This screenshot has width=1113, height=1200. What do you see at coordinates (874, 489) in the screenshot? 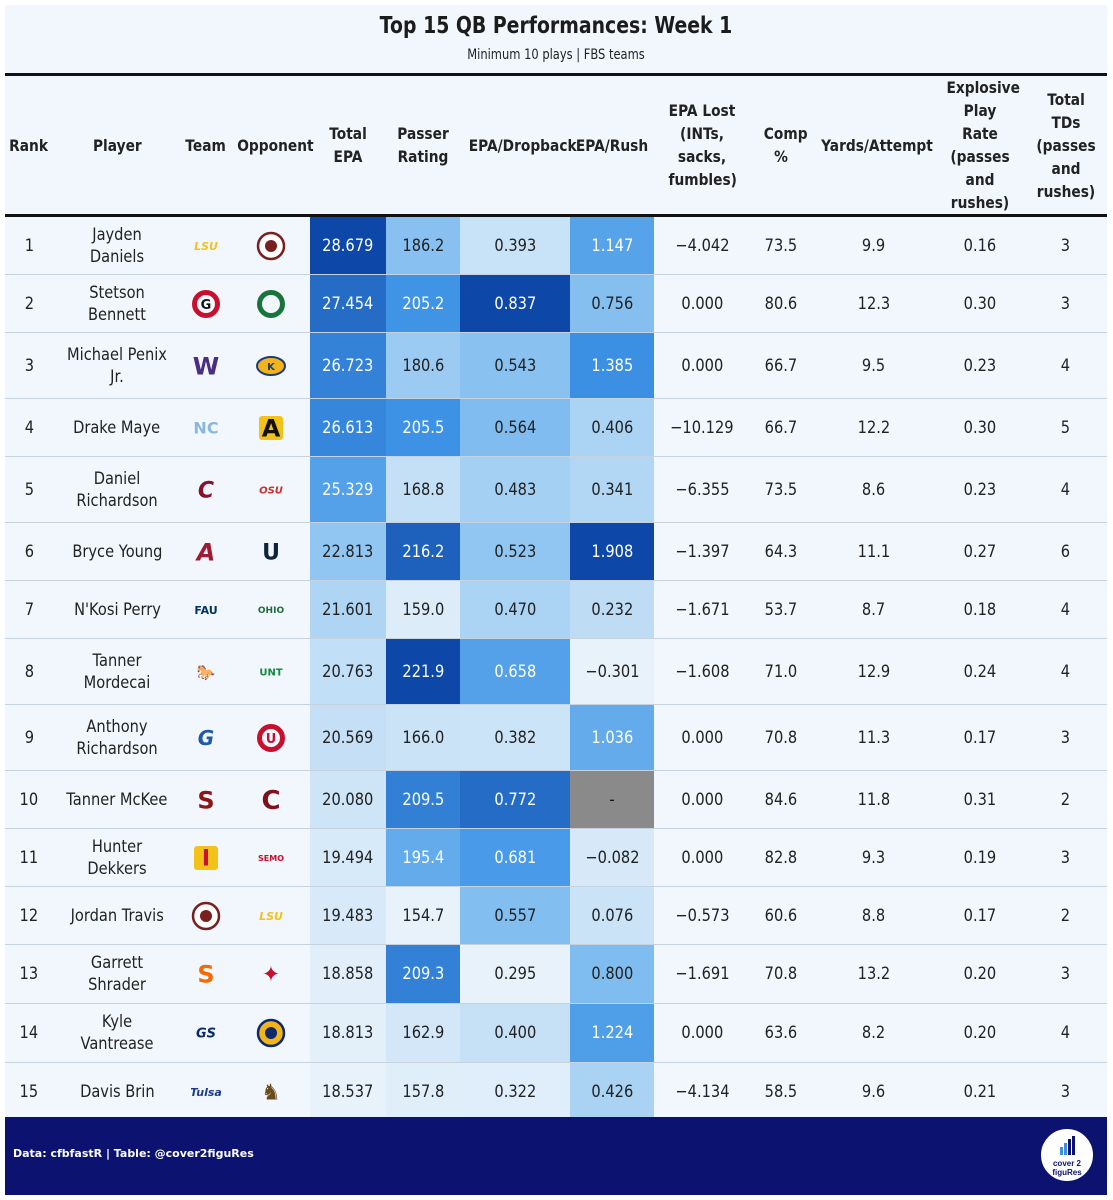
I see `cell-ypa: 8.6` at bounding box center [874, 489].